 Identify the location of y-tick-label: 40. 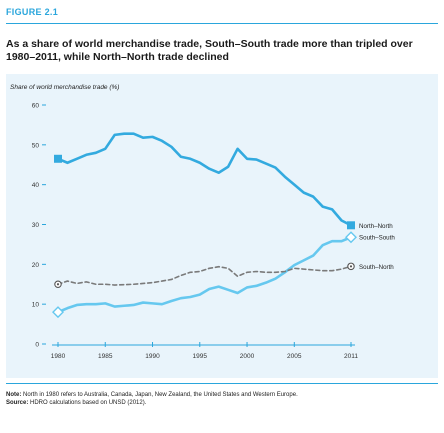
(36, 185).